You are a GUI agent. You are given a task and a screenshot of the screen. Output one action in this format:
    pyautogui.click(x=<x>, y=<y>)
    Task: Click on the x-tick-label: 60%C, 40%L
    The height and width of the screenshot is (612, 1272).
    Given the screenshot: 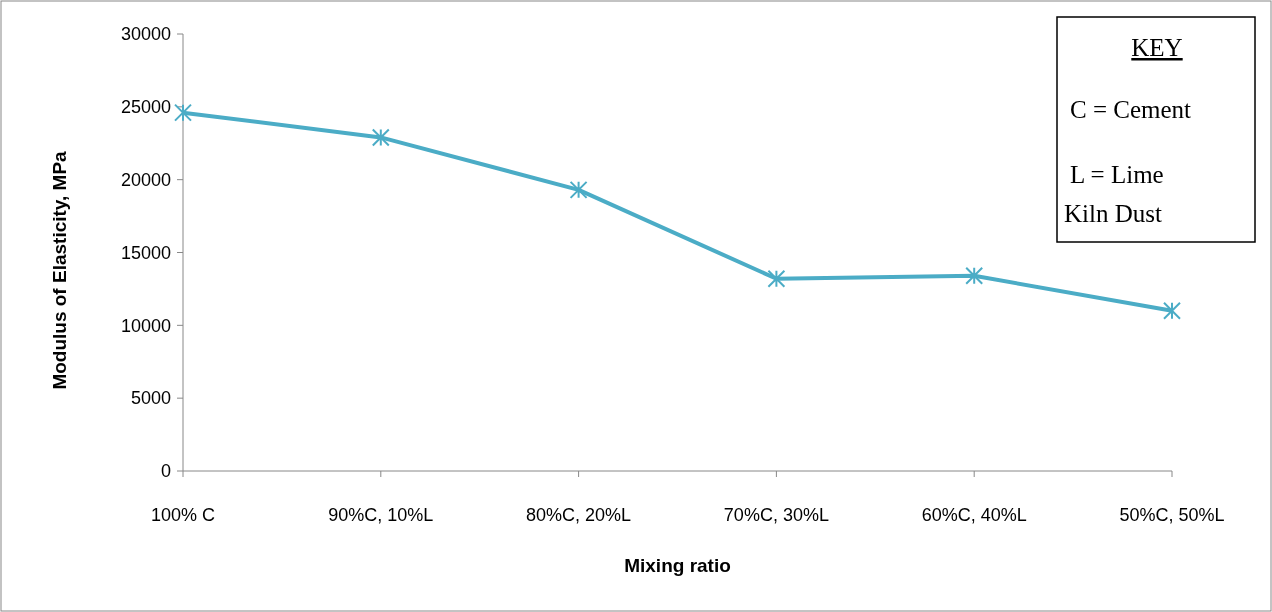 What is the action you would take?
    pyautogui.click(x=974, y=515)
    